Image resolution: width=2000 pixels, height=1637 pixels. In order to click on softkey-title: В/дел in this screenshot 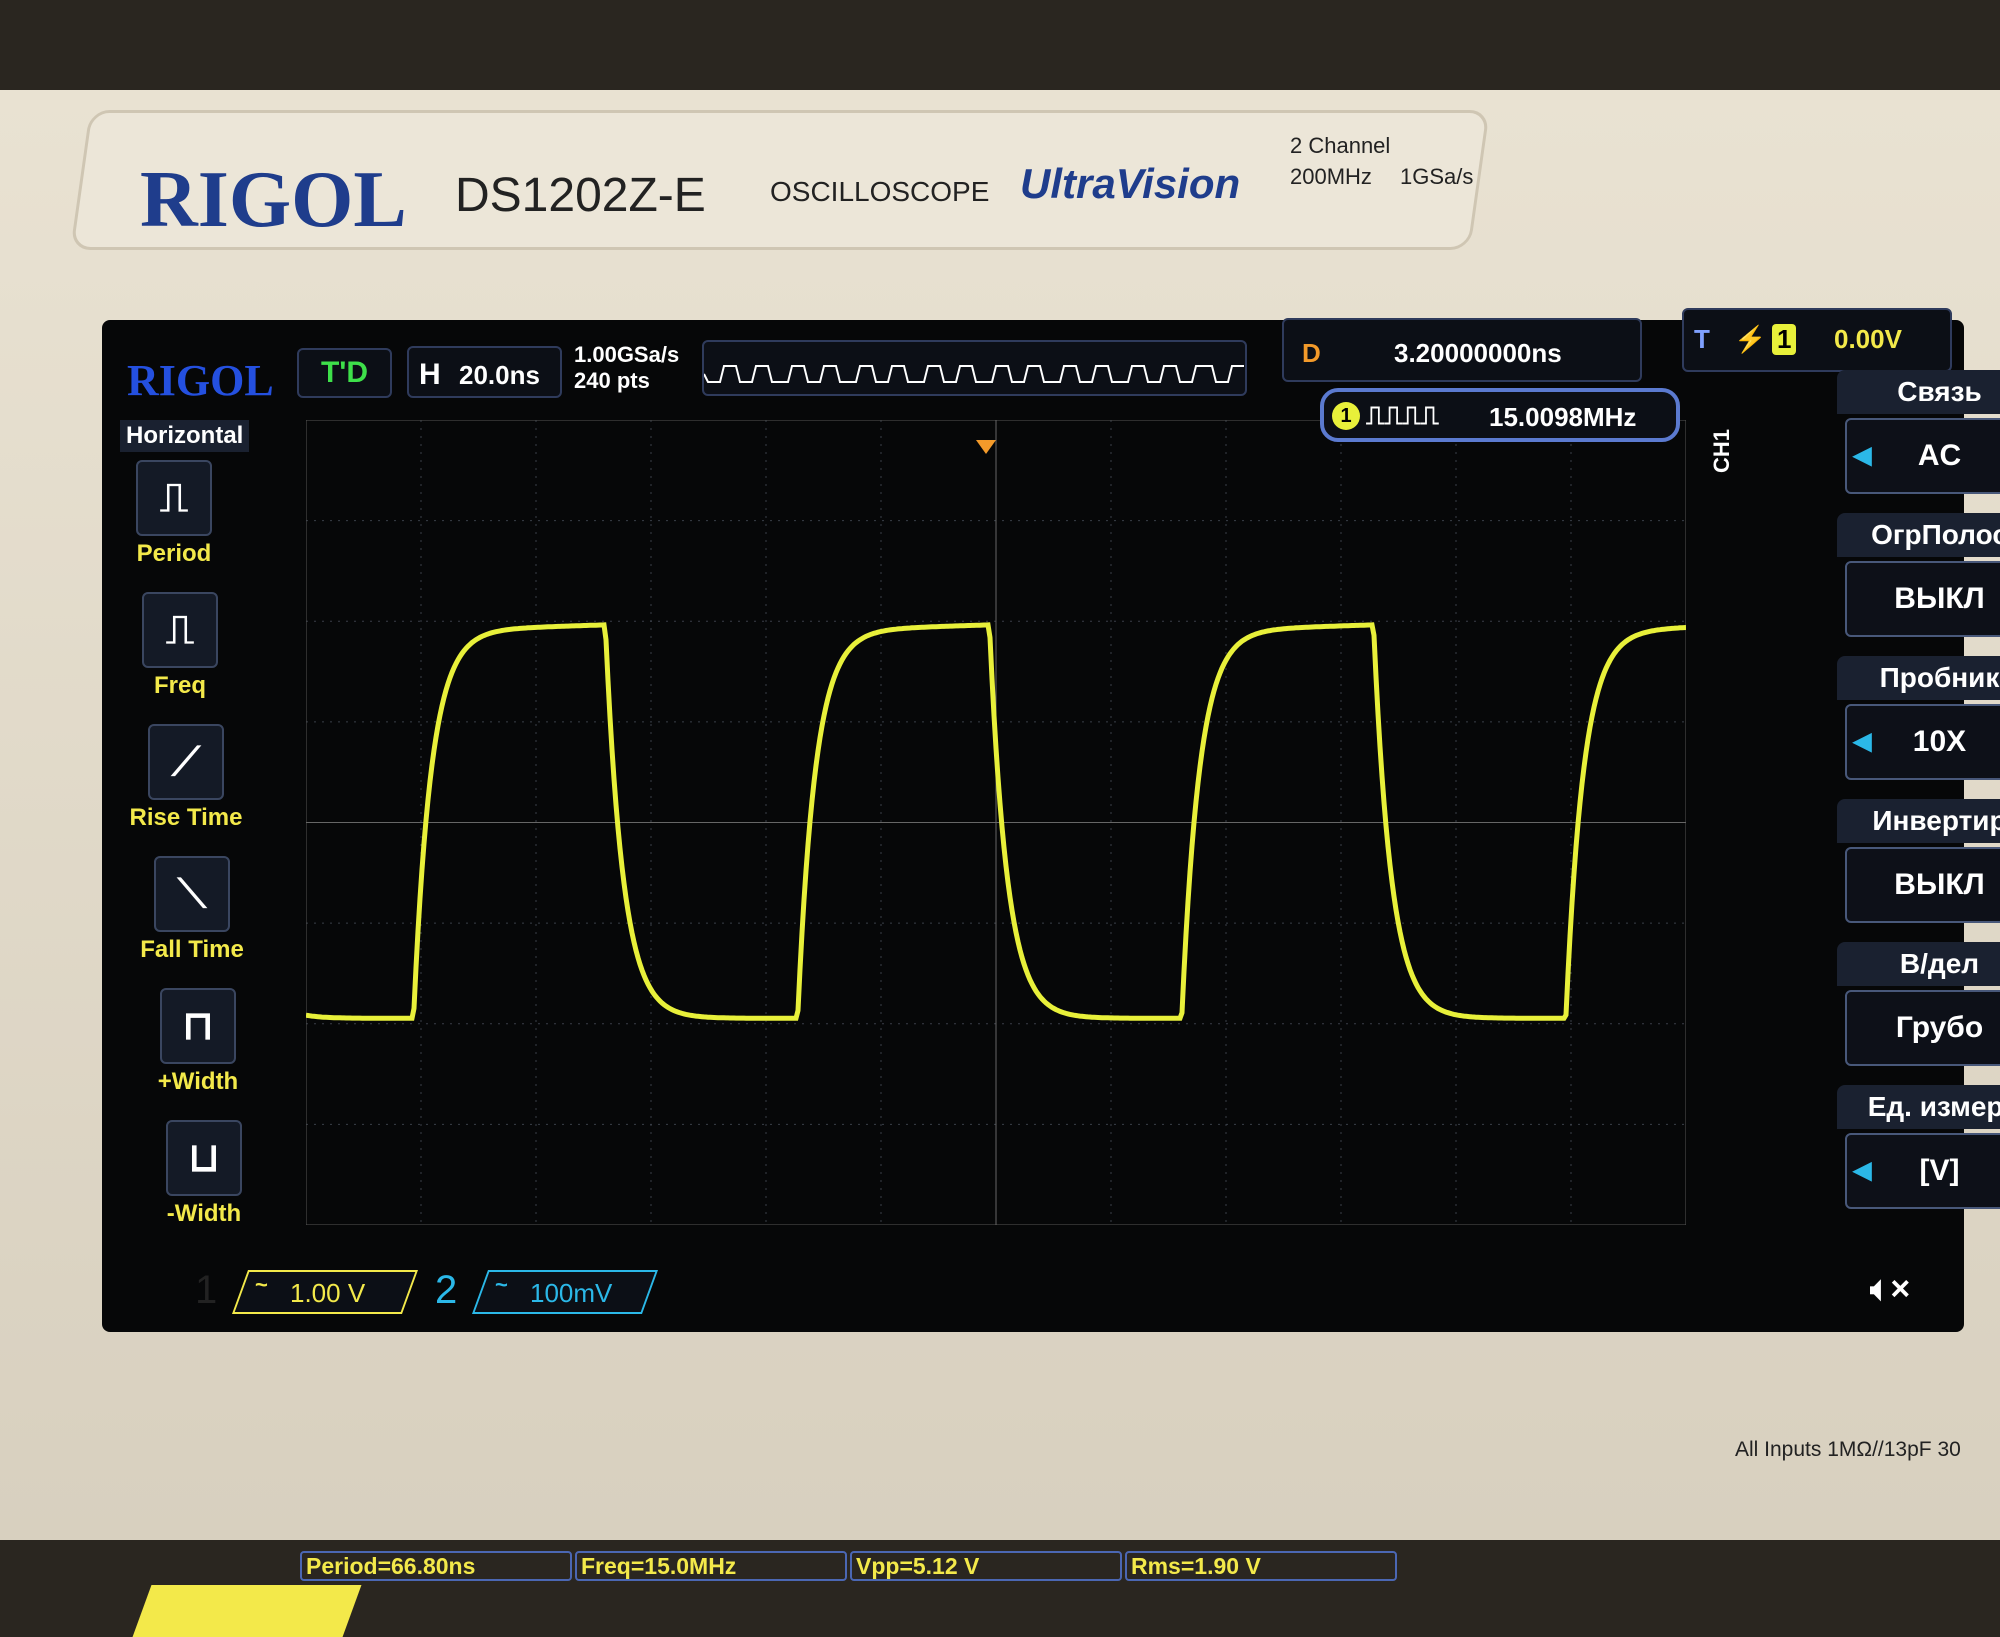, I will do `click(1918, 964)`.